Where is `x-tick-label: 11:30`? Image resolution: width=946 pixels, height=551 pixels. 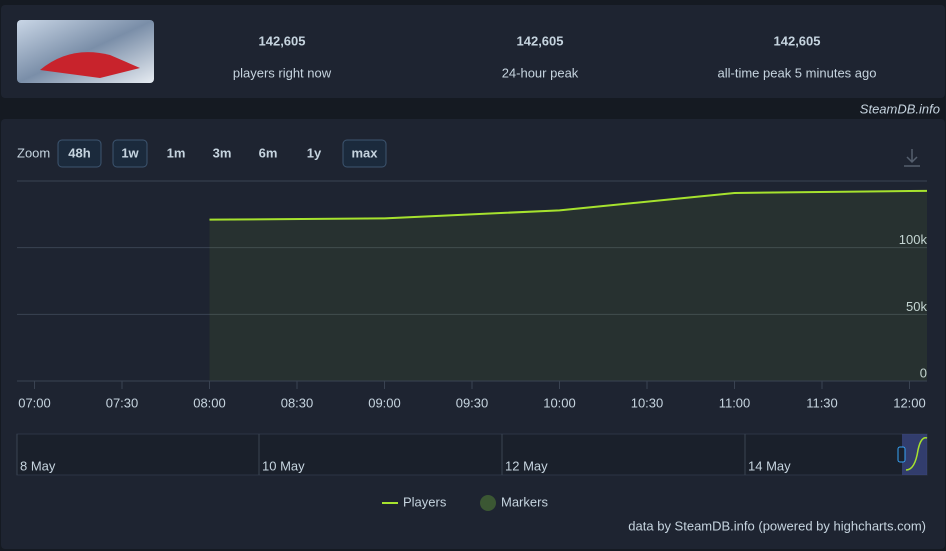
x-tick-label: 11:30 is located at coordinates (822, 402).